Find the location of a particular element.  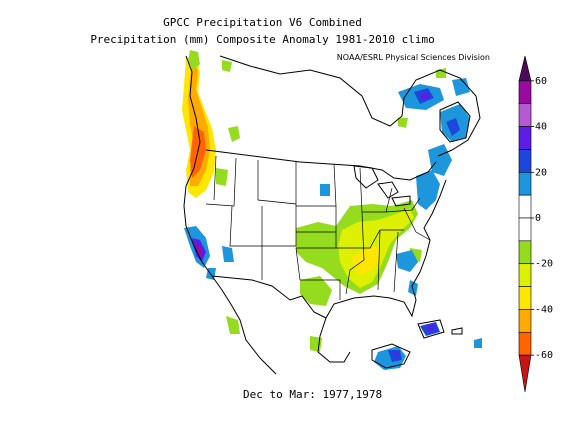

period-label: Dec to Mar: 1977,1978 is located at coordinates (313, 394).